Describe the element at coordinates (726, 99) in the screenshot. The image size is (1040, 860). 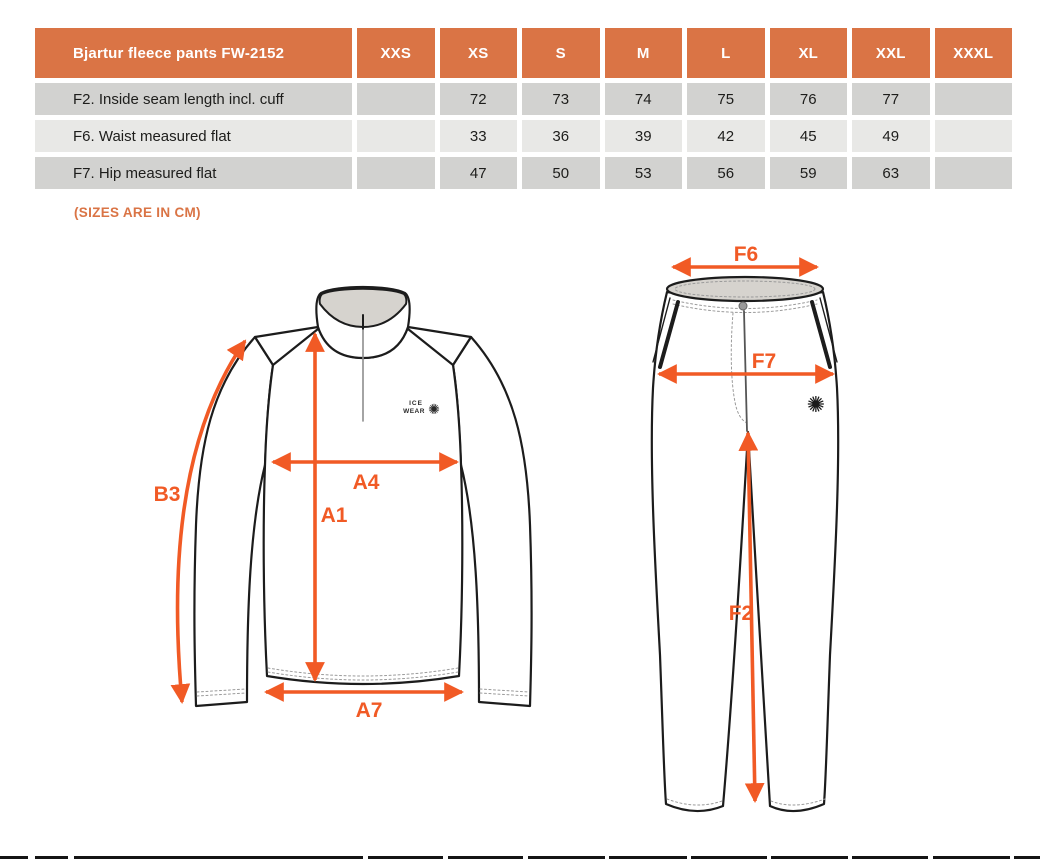
I see `value-cell: 75` at that location.